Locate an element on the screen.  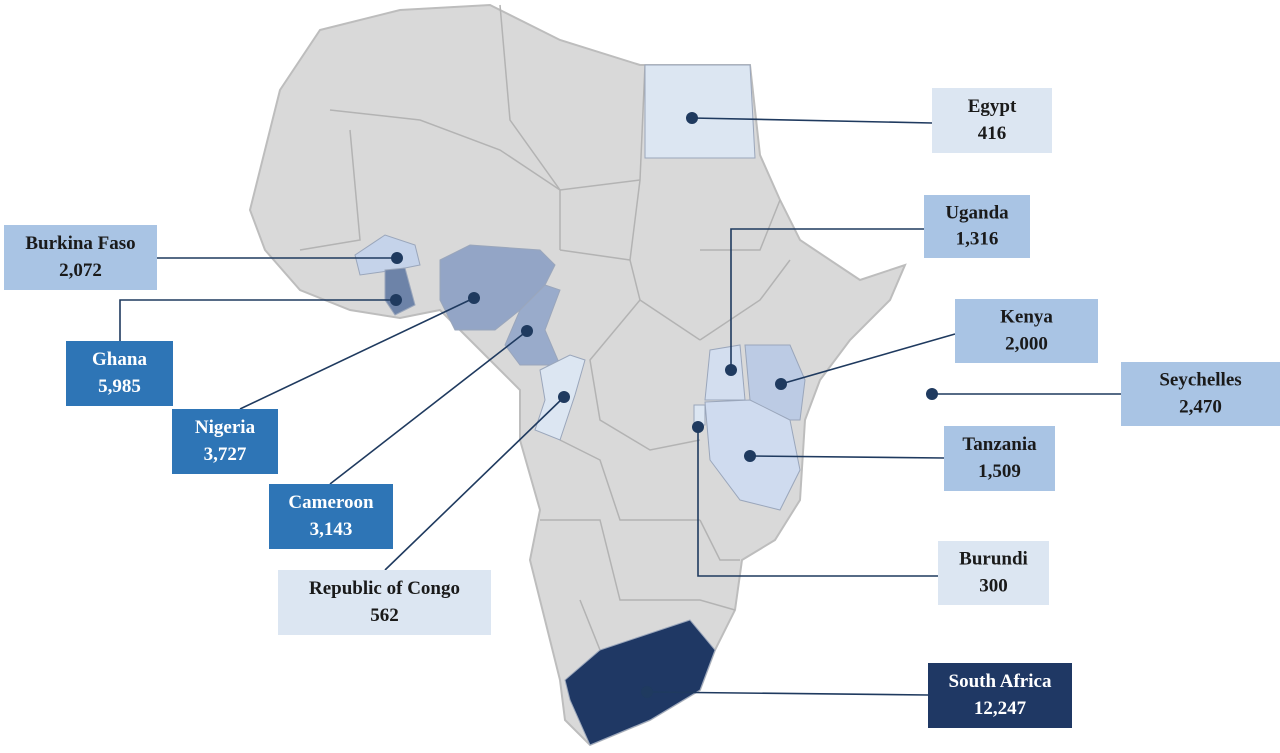
country-value: 2,470 is located at coordinates (1200, 406).